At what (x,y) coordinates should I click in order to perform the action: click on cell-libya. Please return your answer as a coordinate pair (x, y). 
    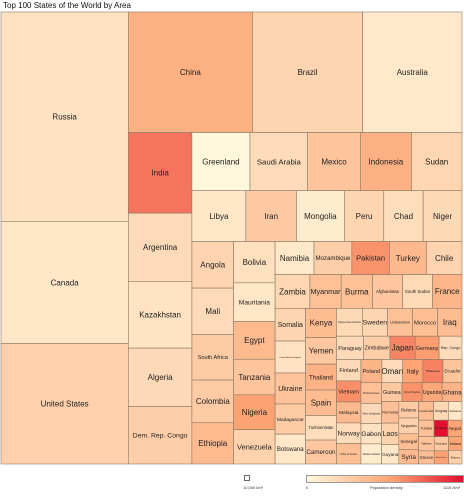
    Looking at the image, I should click on (219, 216).